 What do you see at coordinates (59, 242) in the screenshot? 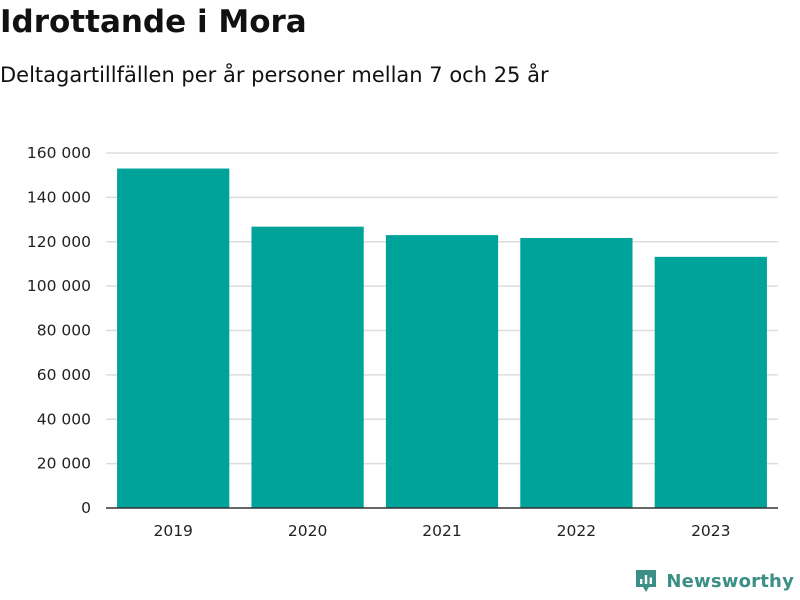
I see `y-tick-label: 120 000` at bounding box center [59, 242].